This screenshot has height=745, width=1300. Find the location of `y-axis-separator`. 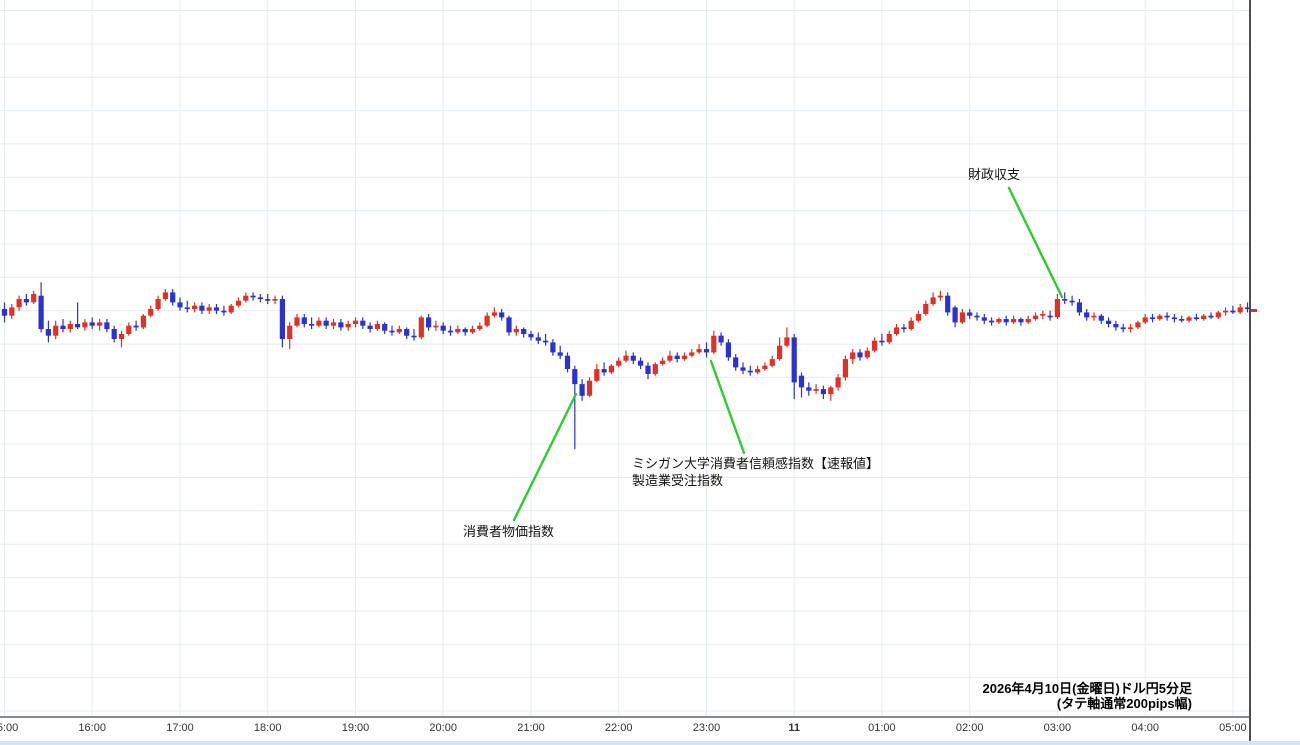

y-axis-separator is located at coordinates (1250, 372).